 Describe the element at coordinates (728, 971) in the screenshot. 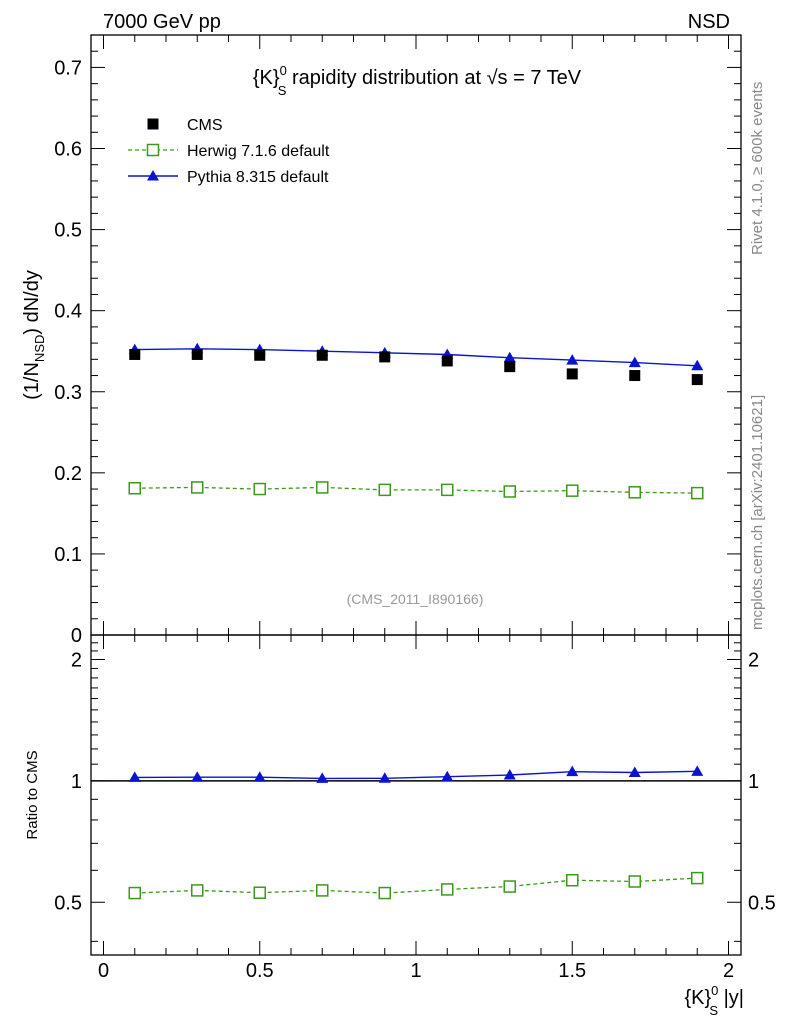

I see `x-tick-label: 2` at that location.